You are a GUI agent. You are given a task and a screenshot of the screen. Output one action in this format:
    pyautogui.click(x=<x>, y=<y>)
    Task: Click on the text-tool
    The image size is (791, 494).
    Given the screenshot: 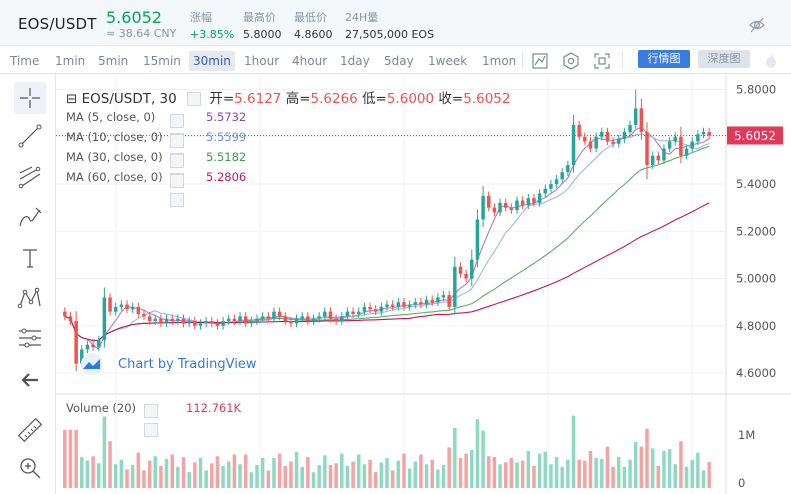 What is the action you would take?
    pyautogui.click(x=30, y=258)
    